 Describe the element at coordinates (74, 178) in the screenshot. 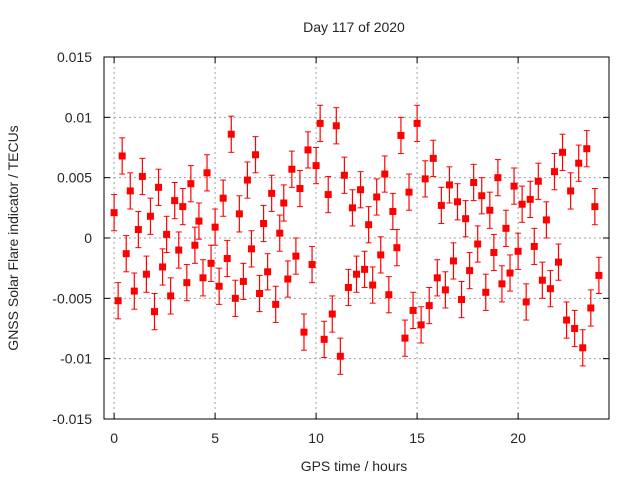

I see `y-tick-label: 0.005` at that location.